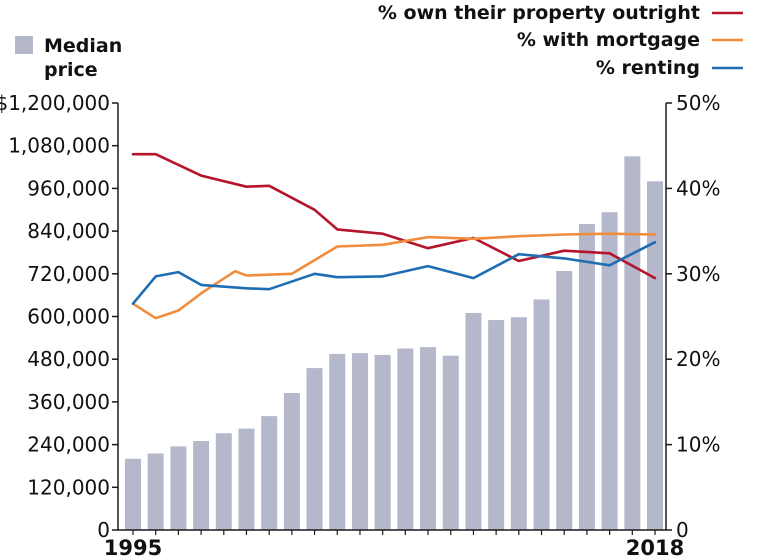 This screenshot has height=560, width=768. Describe the element at coordinates (655, 548) in the screenshot. I see `x-tick-label: 2018` at that location.